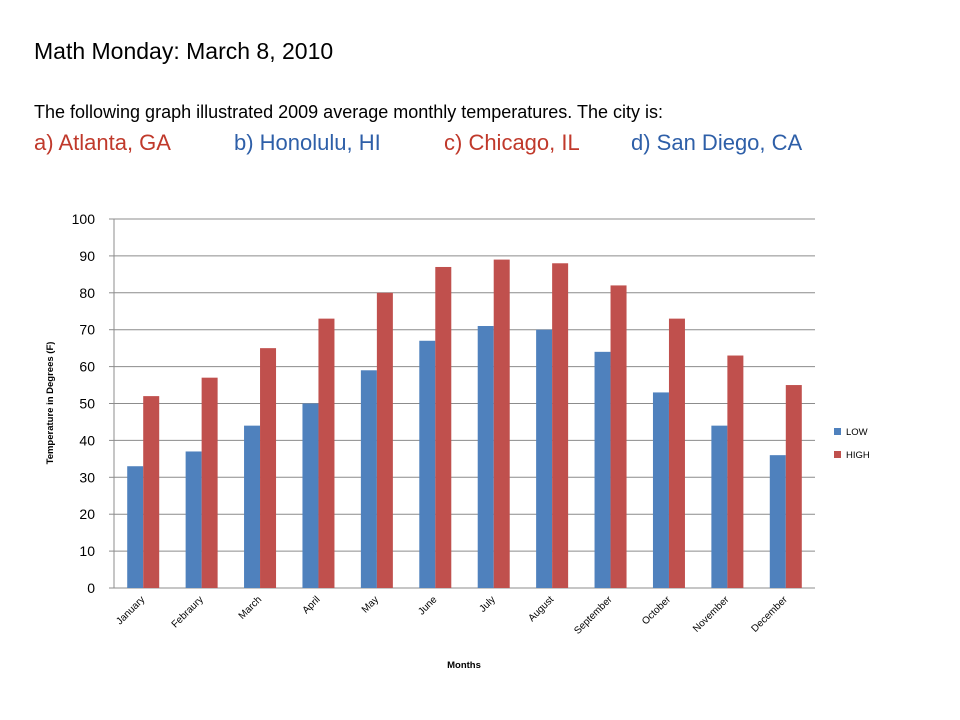  I want to click on bar-low-febraury, so click(193, 519).